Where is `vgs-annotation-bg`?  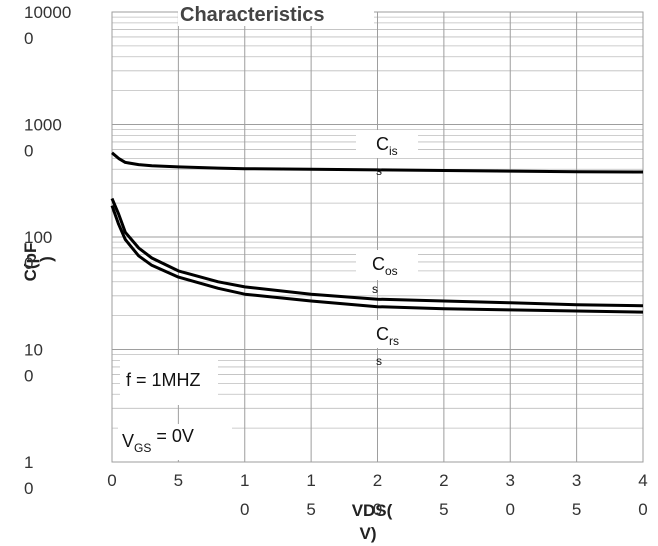 vgs-annotation-bg is located at coordinates (175, 442).